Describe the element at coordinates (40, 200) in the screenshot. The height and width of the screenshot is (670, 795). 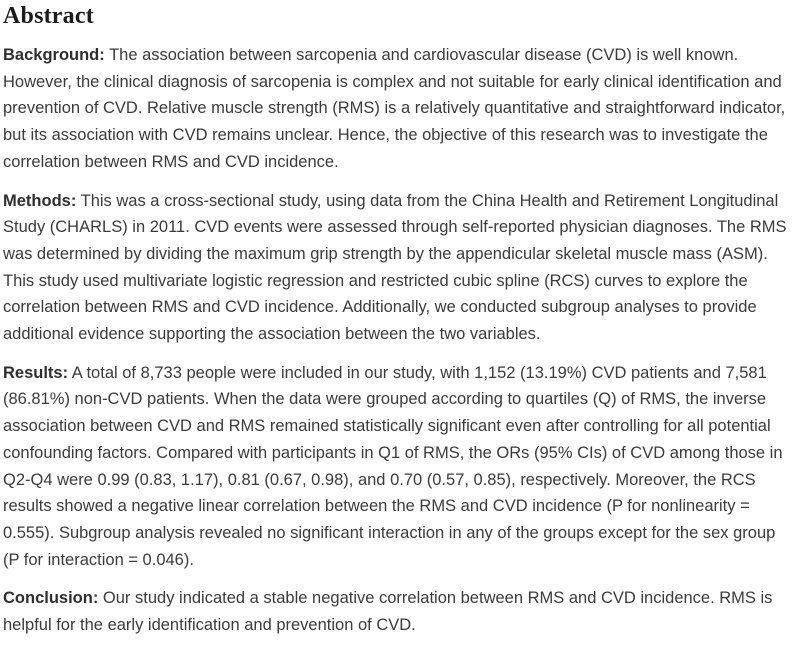
I see `methods-label: Methods:` at that location.